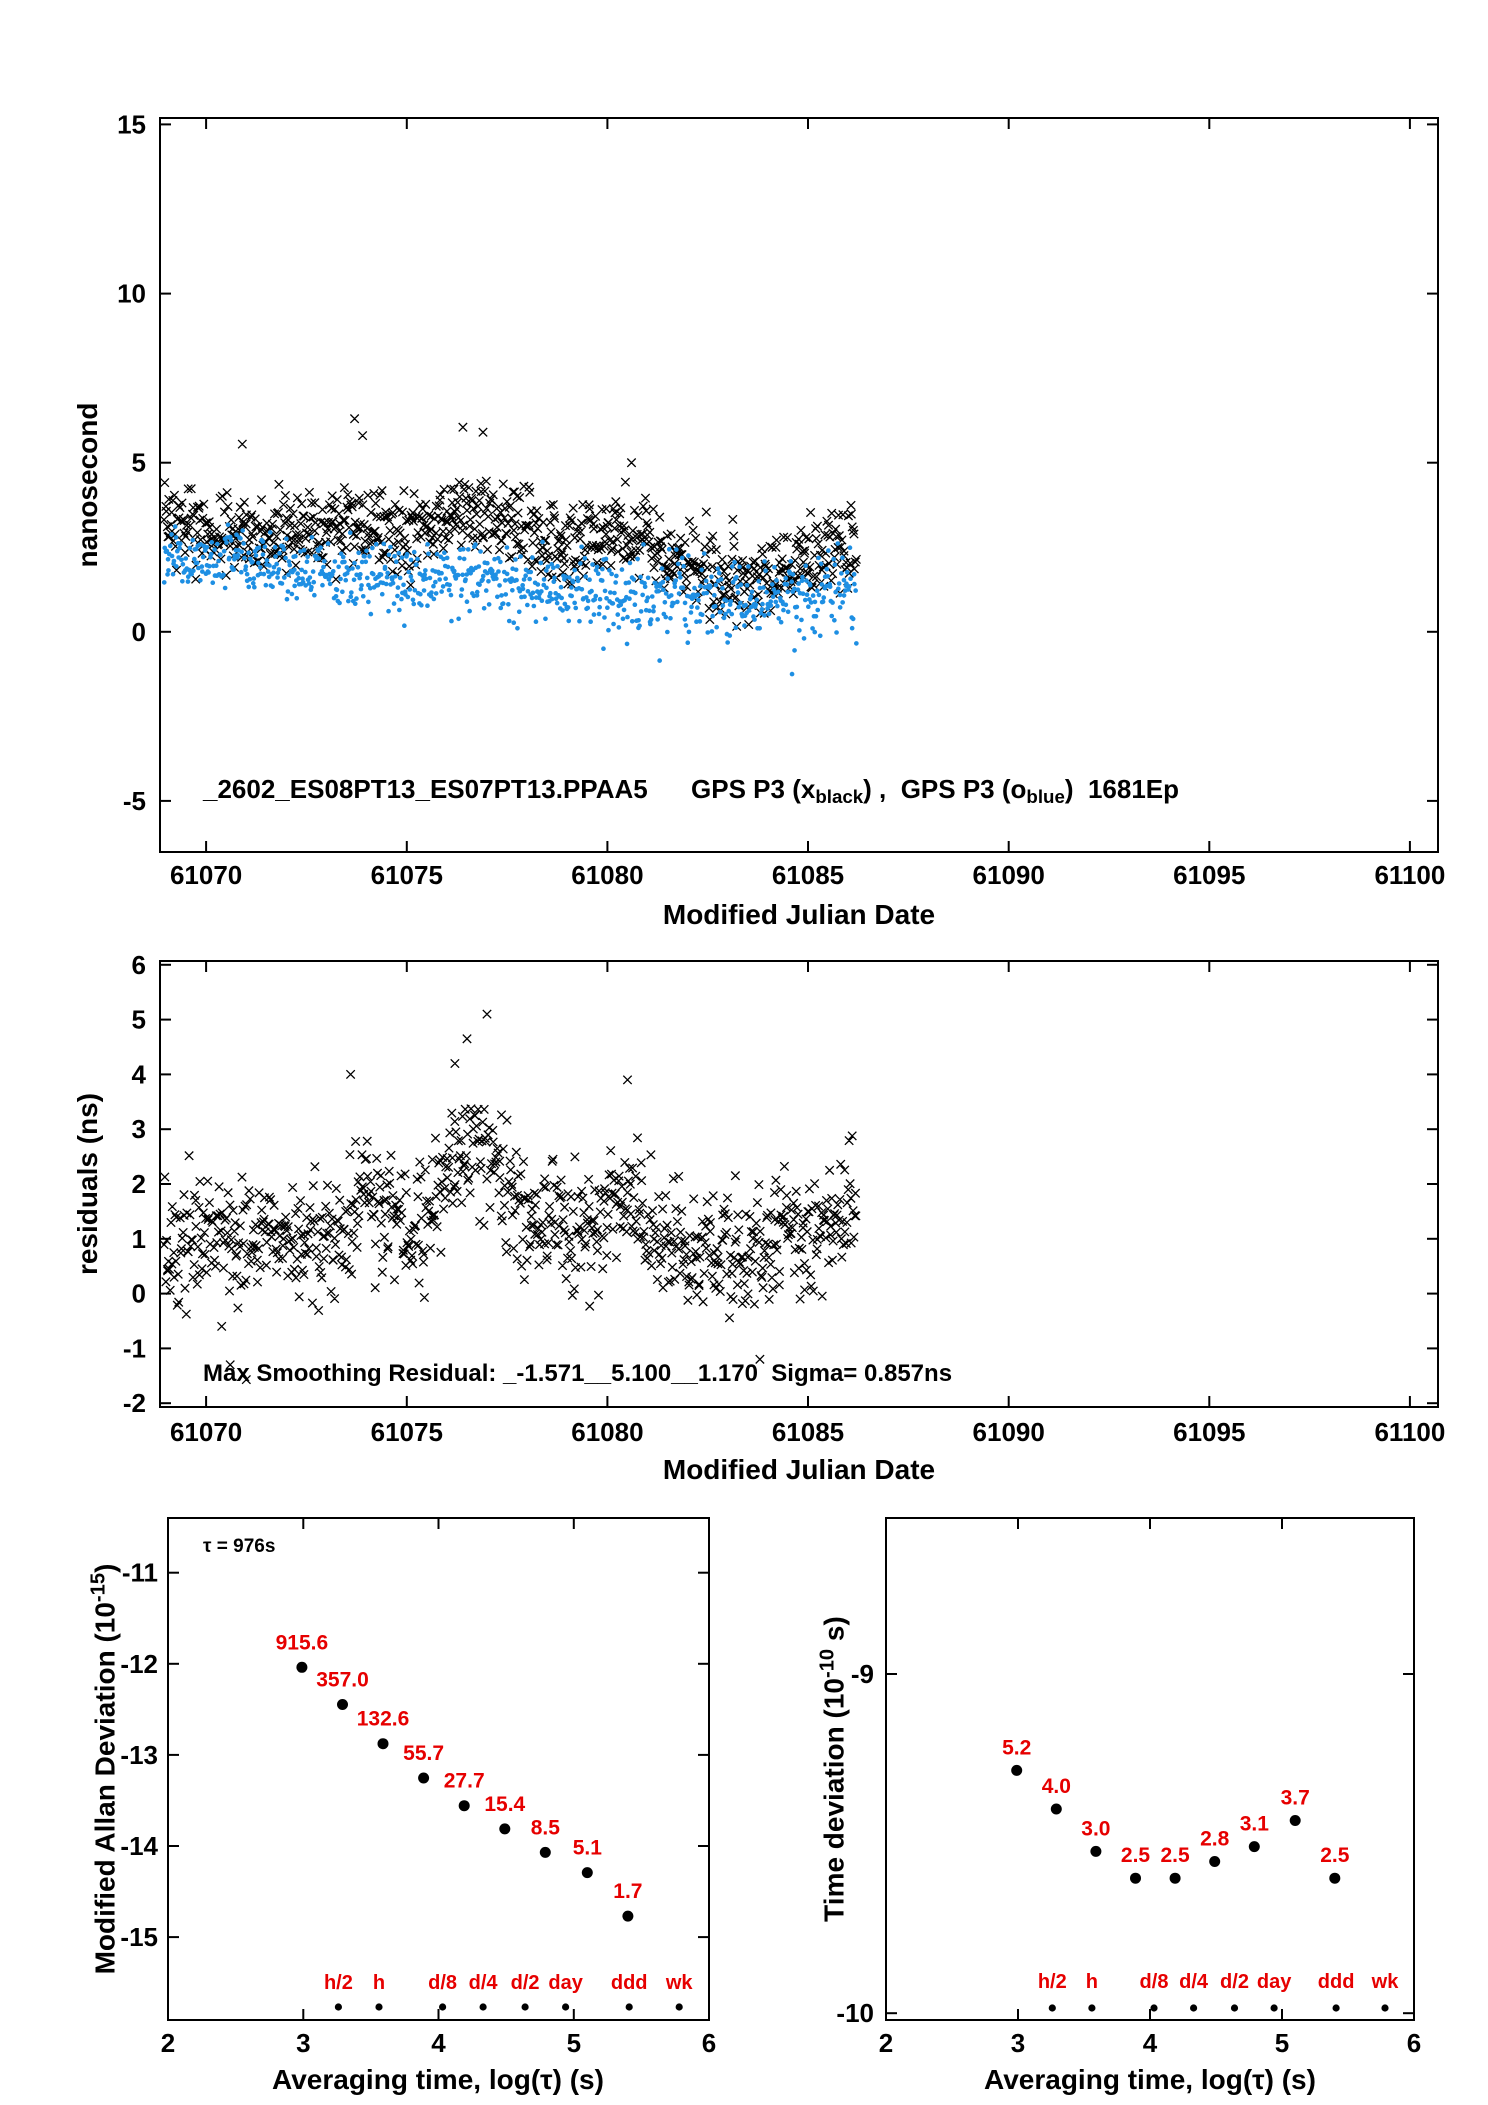 The image size is (1488, 2105). I want to click on tdev-ticks: 2 3 4 5 6 -9 -10, so click(1128, 1788).